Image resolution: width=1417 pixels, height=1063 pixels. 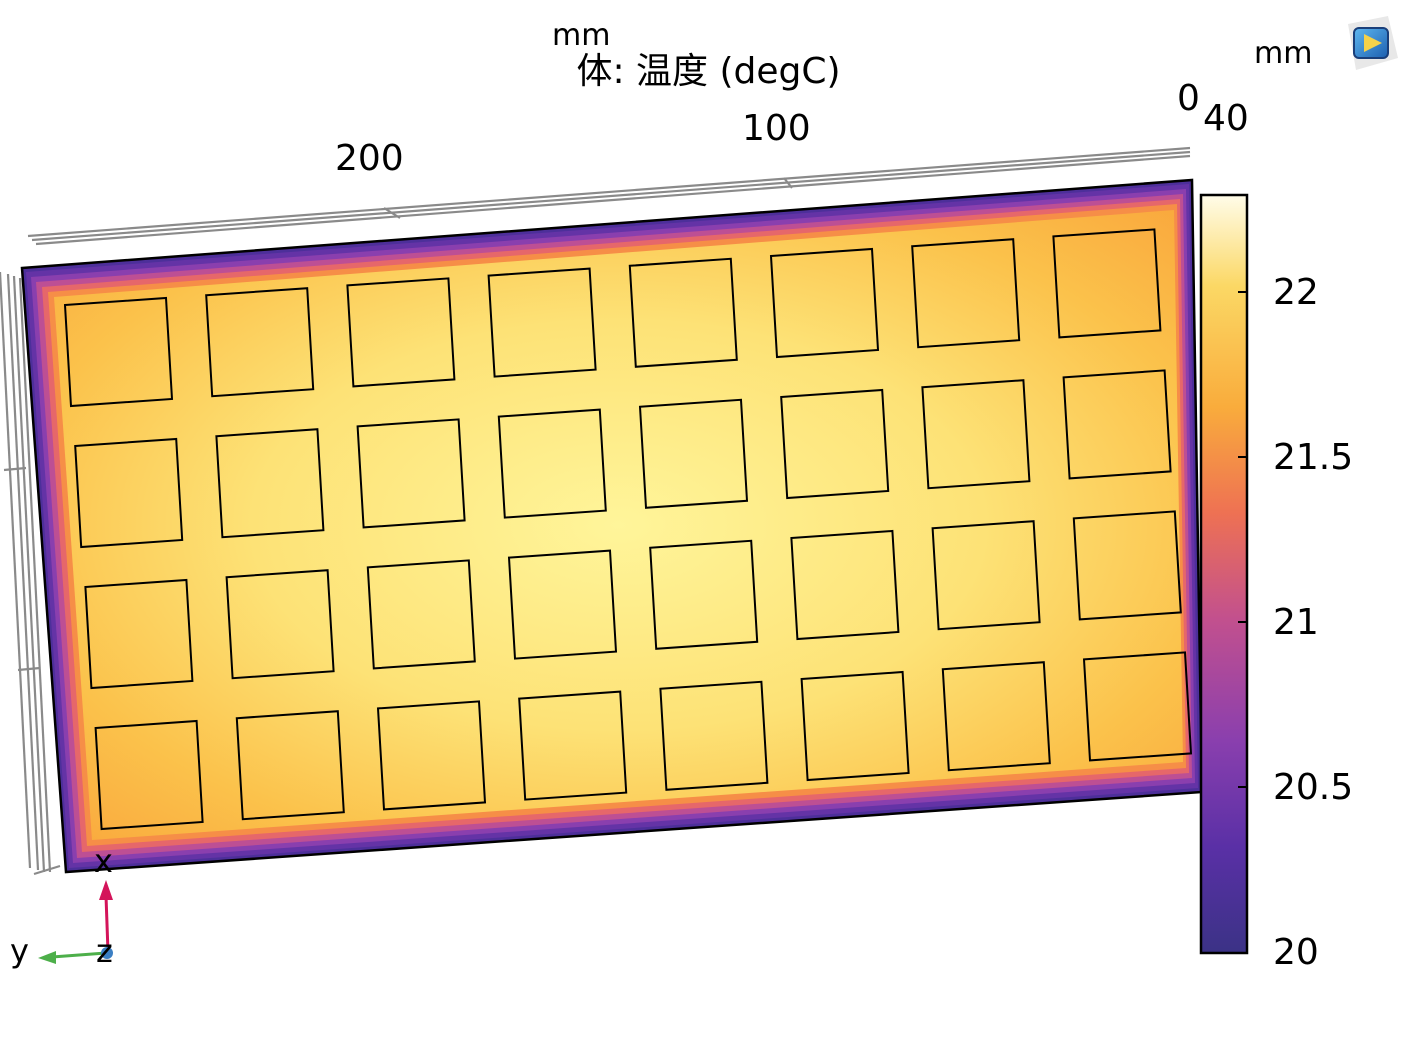 I want to click on view-cube-icon, so click(x=1371, y=44).